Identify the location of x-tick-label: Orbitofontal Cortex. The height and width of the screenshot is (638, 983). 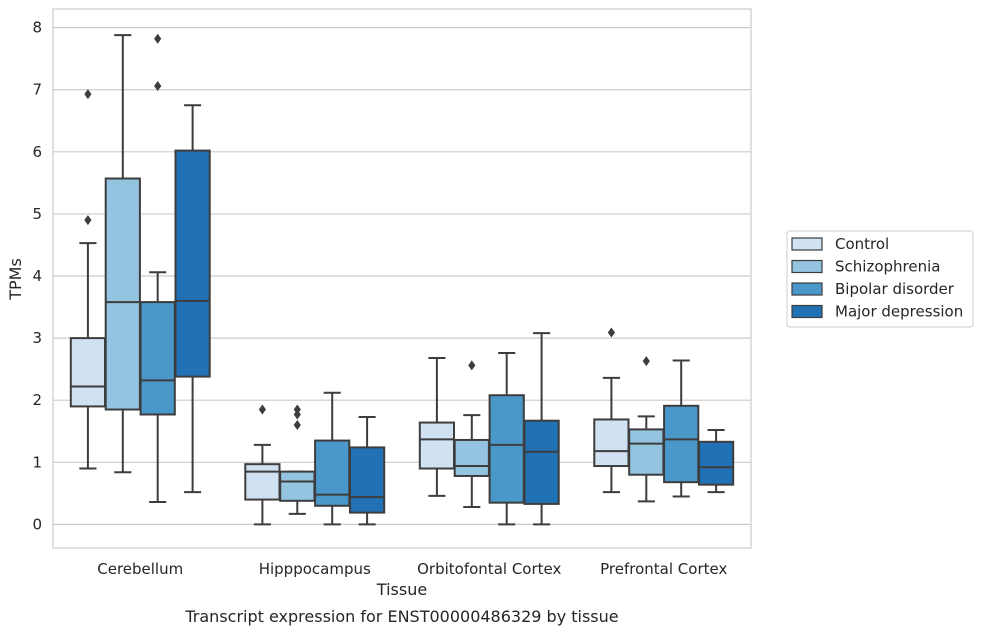
(489, 569).